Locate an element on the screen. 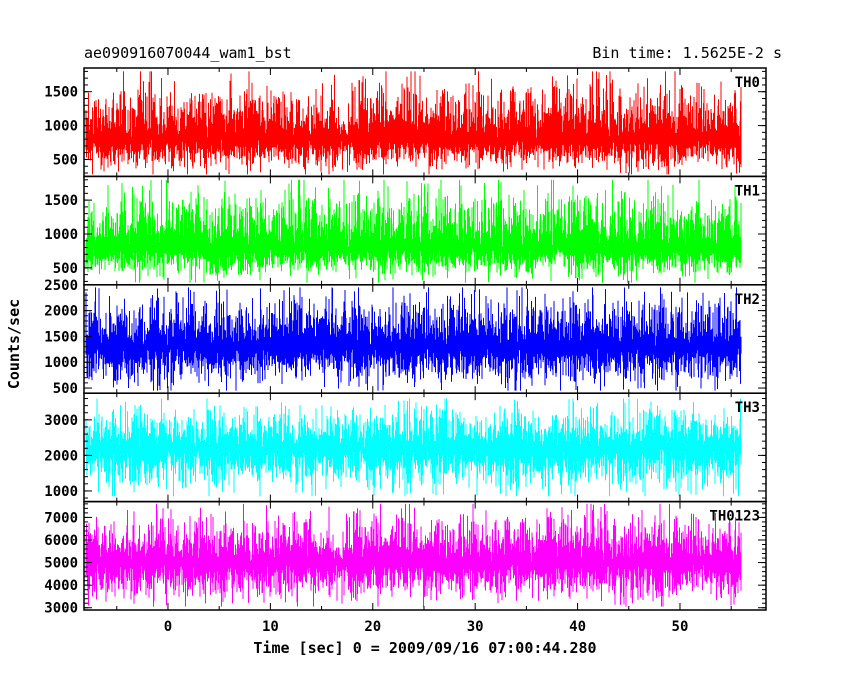  y-axis-label: Counts/sec is located at coordinates (14, 344).